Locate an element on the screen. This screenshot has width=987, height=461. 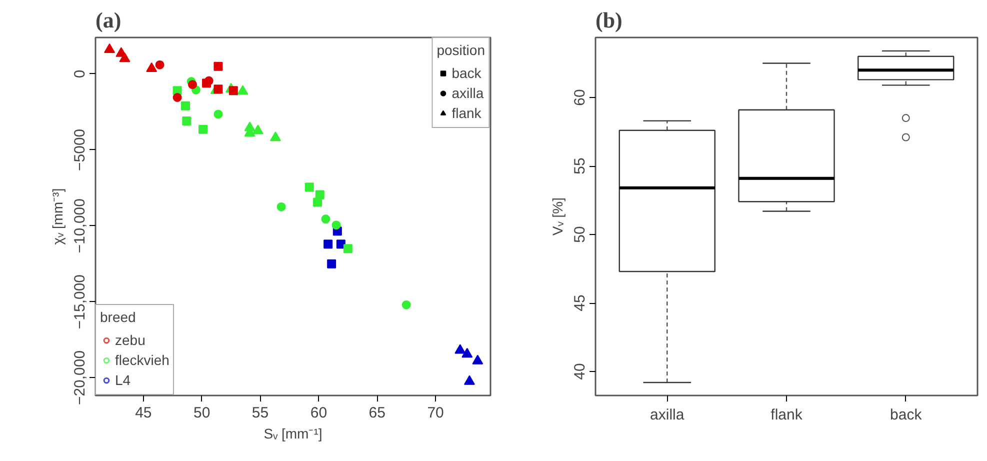
x-tick-label: 60 is located at coordinates (319, 413).